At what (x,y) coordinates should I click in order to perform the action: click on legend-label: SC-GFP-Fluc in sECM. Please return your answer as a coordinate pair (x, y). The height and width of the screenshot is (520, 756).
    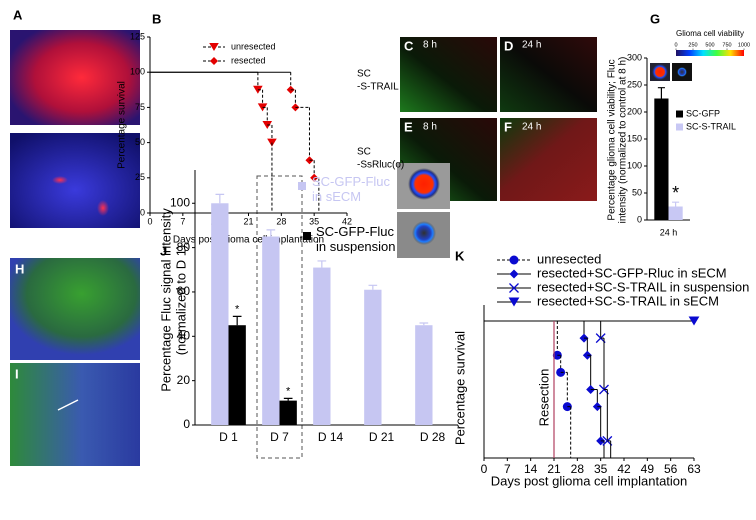
    Looking at the image, I should click on (351, 189).